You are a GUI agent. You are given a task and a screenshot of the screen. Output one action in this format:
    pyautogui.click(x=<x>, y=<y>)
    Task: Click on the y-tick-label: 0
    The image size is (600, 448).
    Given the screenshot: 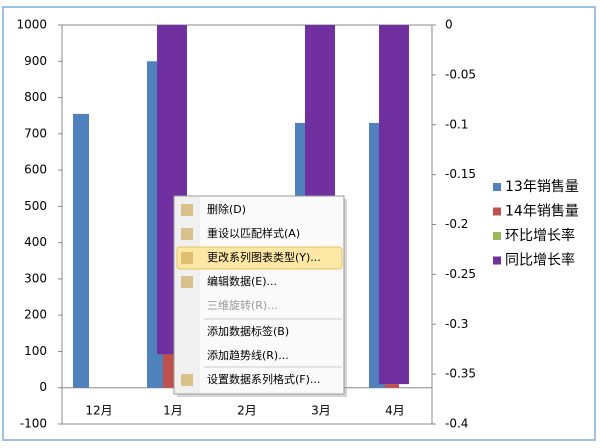 What is the action you would take?
    pyautogui.click(x=43, y=387)
    